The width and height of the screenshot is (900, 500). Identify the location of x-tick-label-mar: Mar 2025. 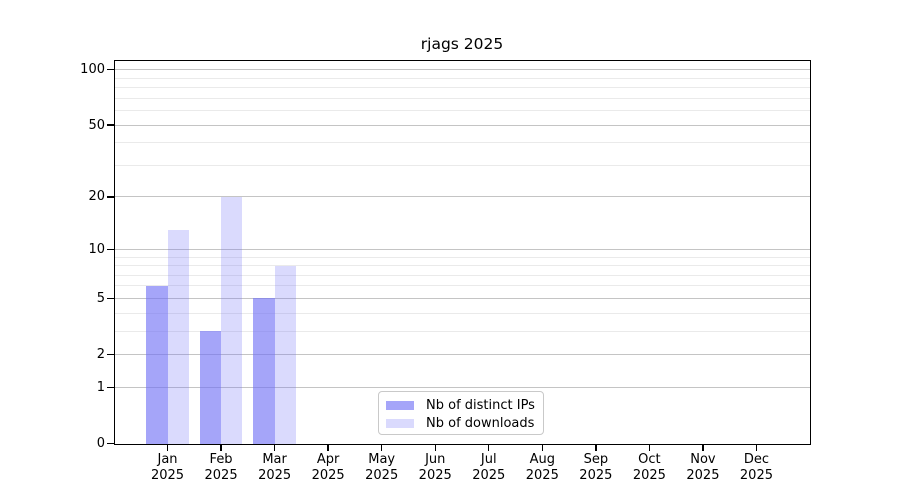
(275, 467).